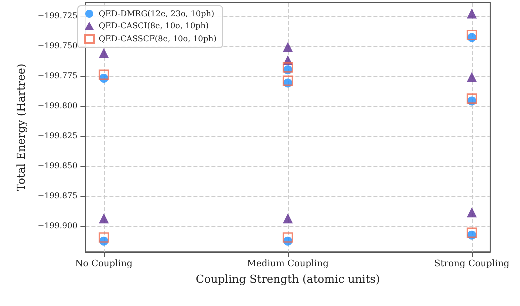 The height and width of the screenshot is (306, 520). What do you see at coordinates (158, 39) in the screenshot?
I see `legend-label: QED-CASSCF(8e, 10o, 10ph)` at bounding box center [158, 39].